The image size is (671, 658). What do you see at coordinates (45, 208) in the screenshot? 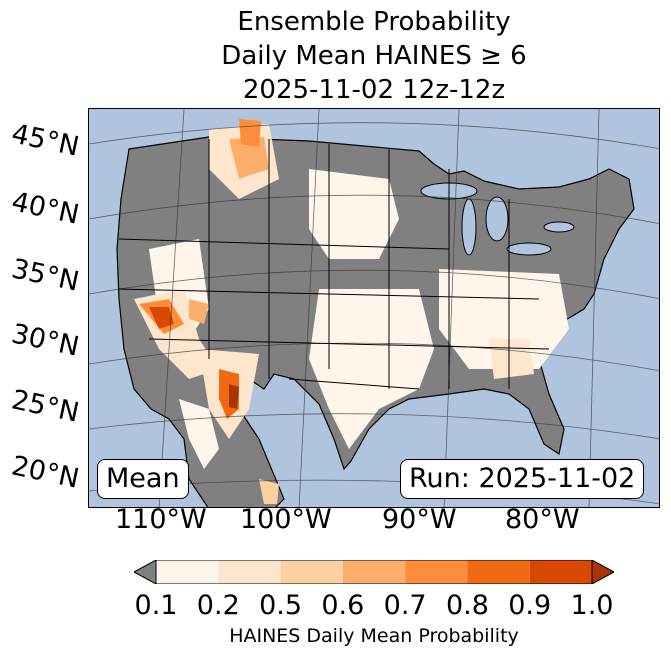
I see `lat-label: 40°N` at bounding box center [45, 208].